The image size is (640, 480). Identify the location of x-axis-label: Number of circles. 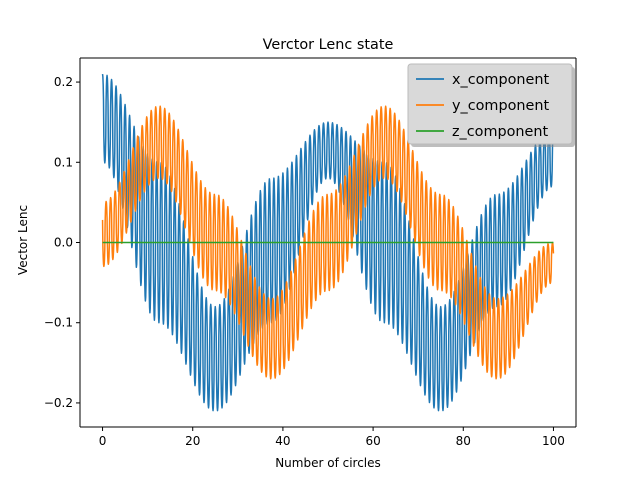
(328, 463).